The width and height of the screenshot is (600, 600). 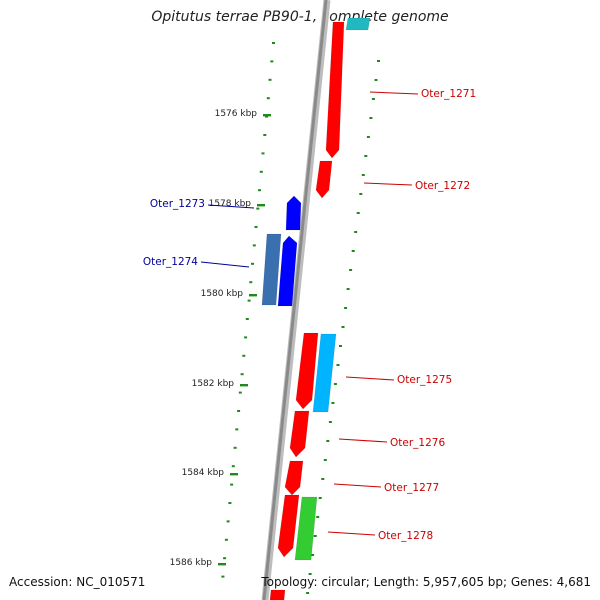 I want to click on genome-backbone-core, so click(x=295, y=300).